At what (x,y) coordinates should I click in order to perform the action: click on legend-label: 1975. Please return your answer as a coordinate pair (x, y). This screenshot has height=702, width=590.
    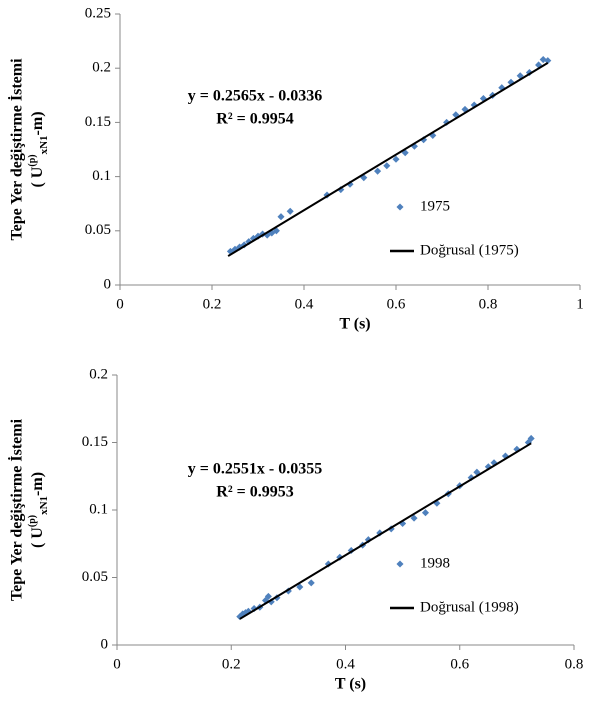
    Looking at the image, I should click on (435, 206).